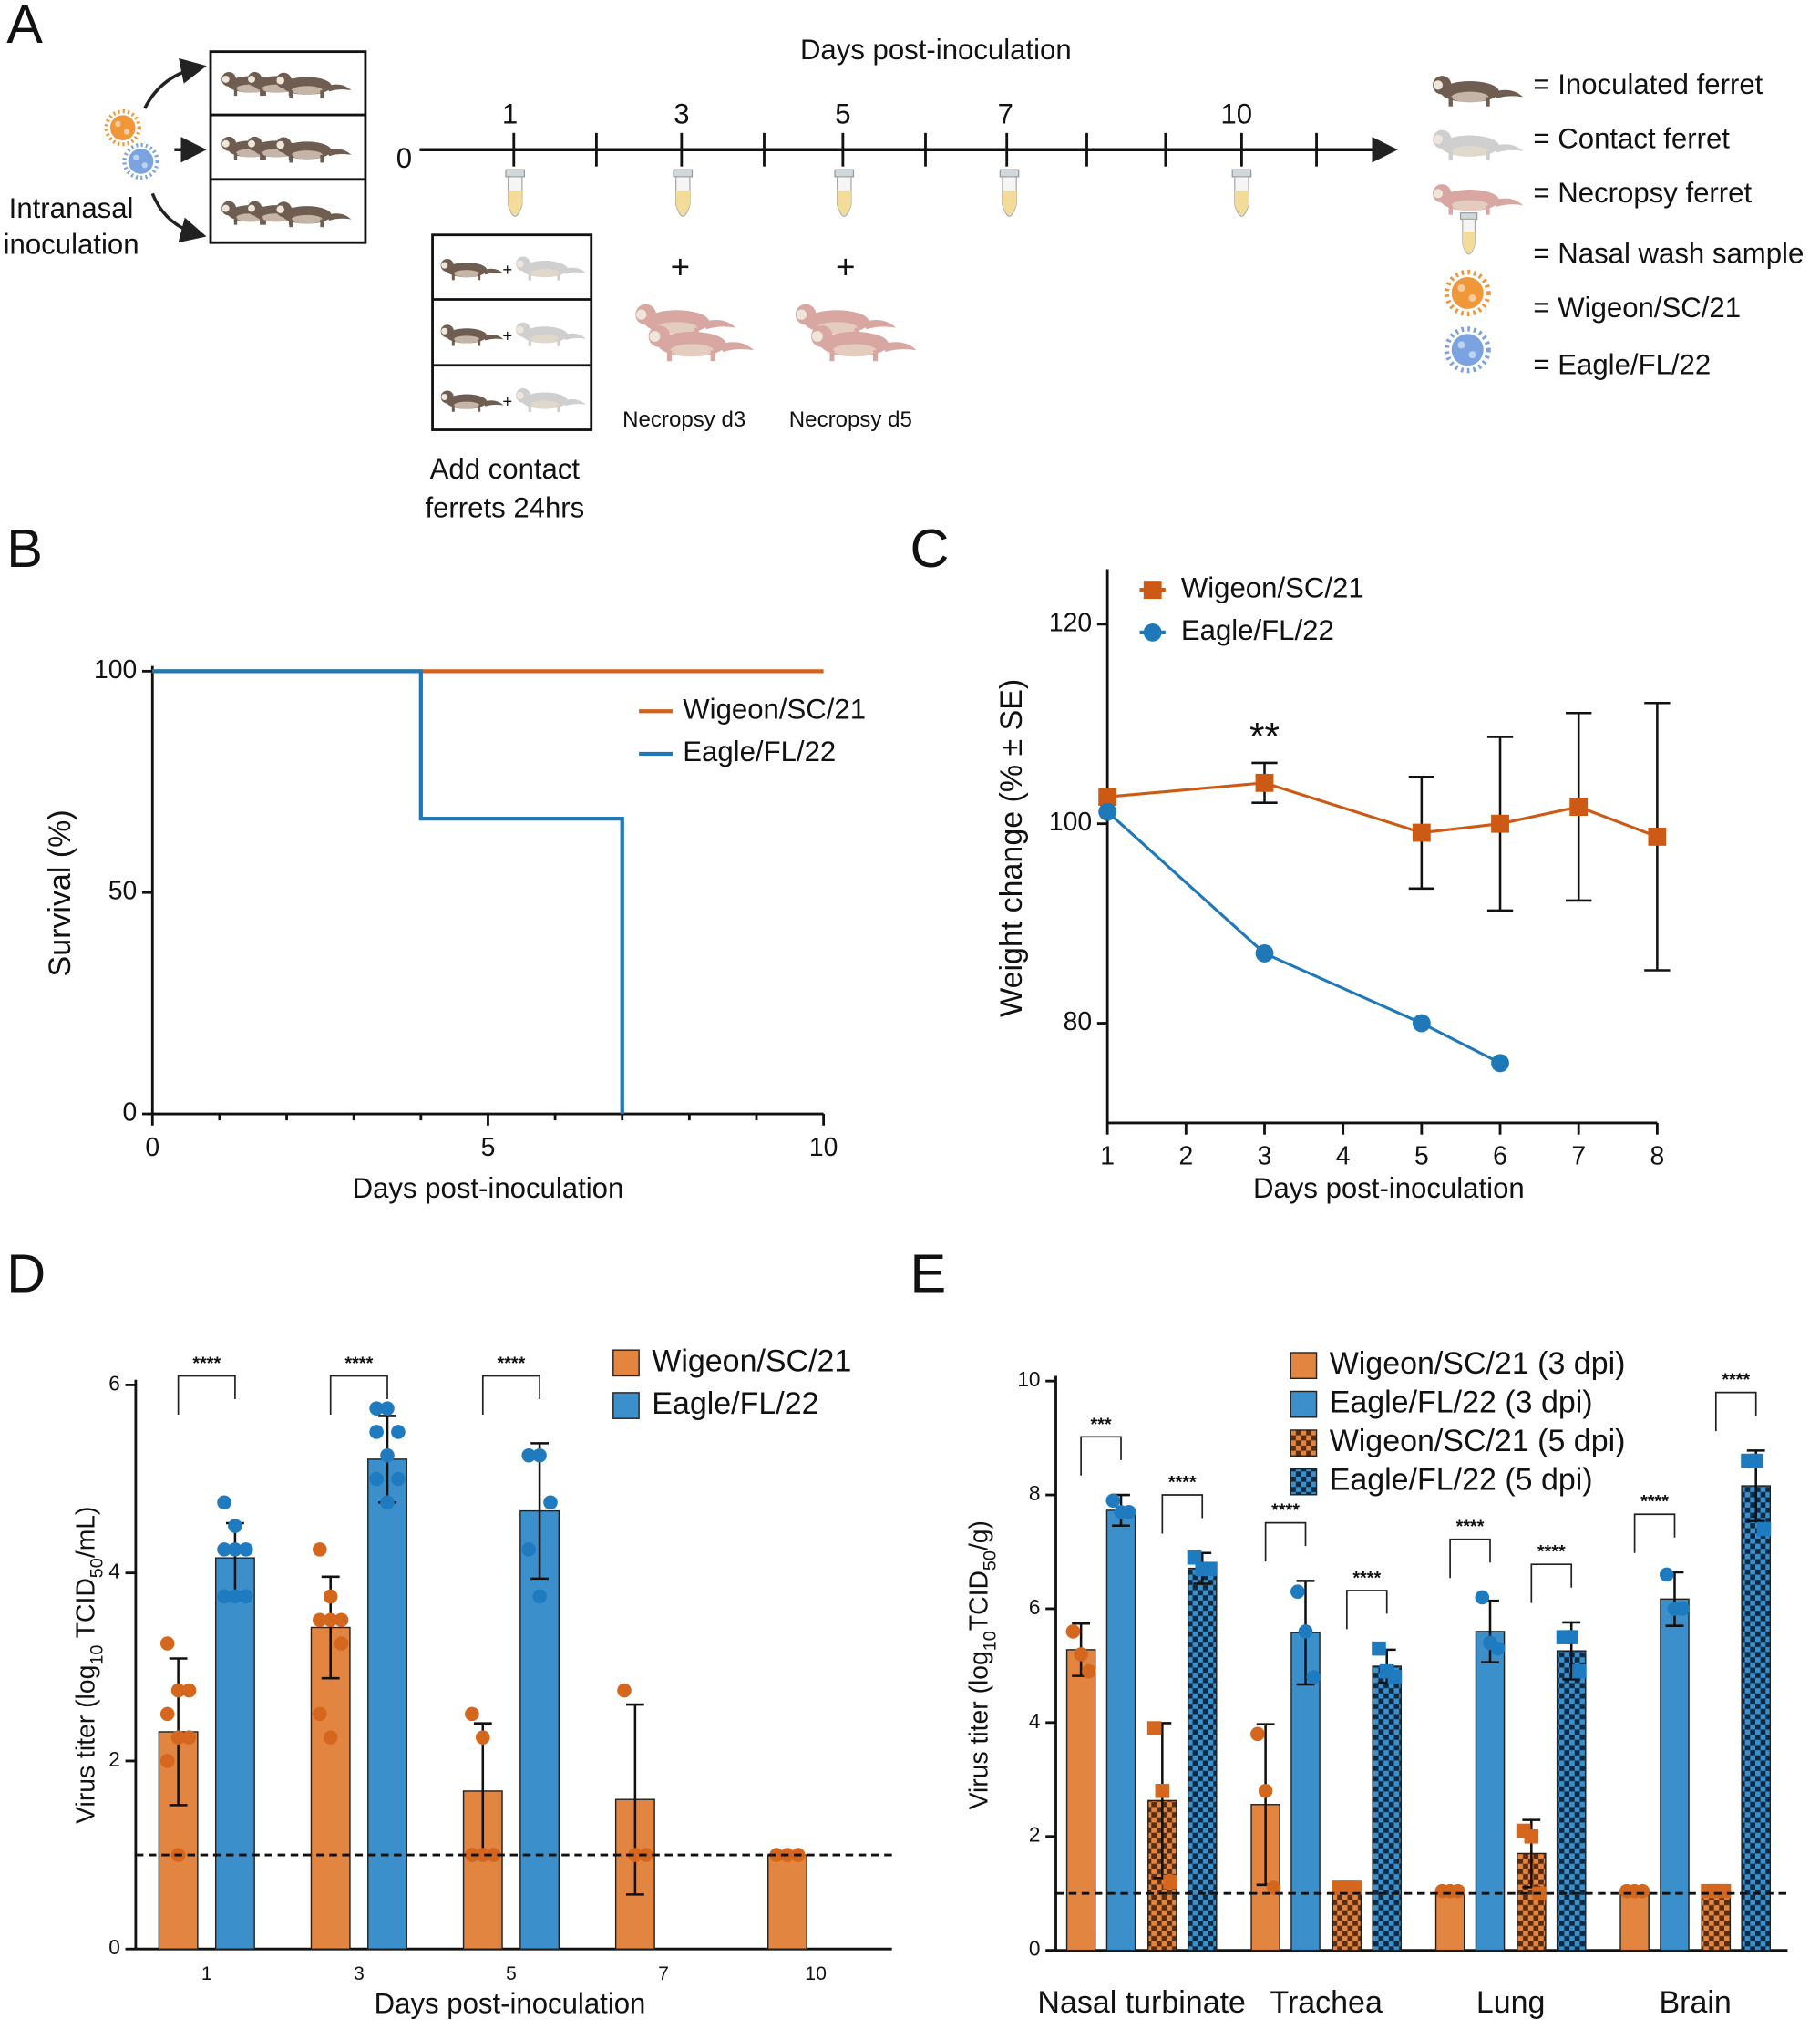  What do you see at coordinates (1028, 1379) in the screenshot?
I see `y-tick-label: 10` at bounding box center [1028, 1379].